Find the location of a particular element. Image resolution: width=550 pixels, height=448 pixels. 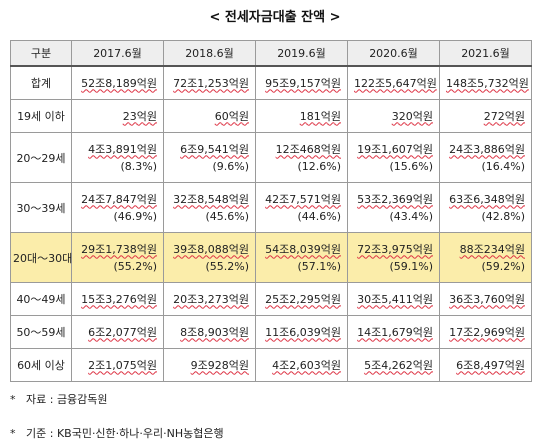

amount-value: 24조3,886억원 is located at coordinates (487, 149).